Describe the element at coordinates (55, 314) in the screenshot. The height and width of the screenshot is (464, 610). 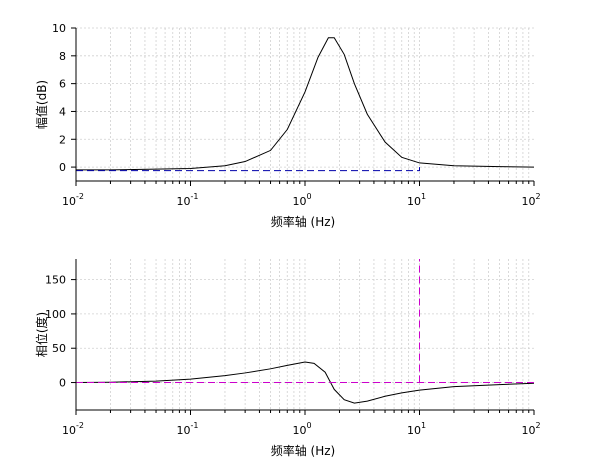
I see `y-tick-label: 100` at that location.